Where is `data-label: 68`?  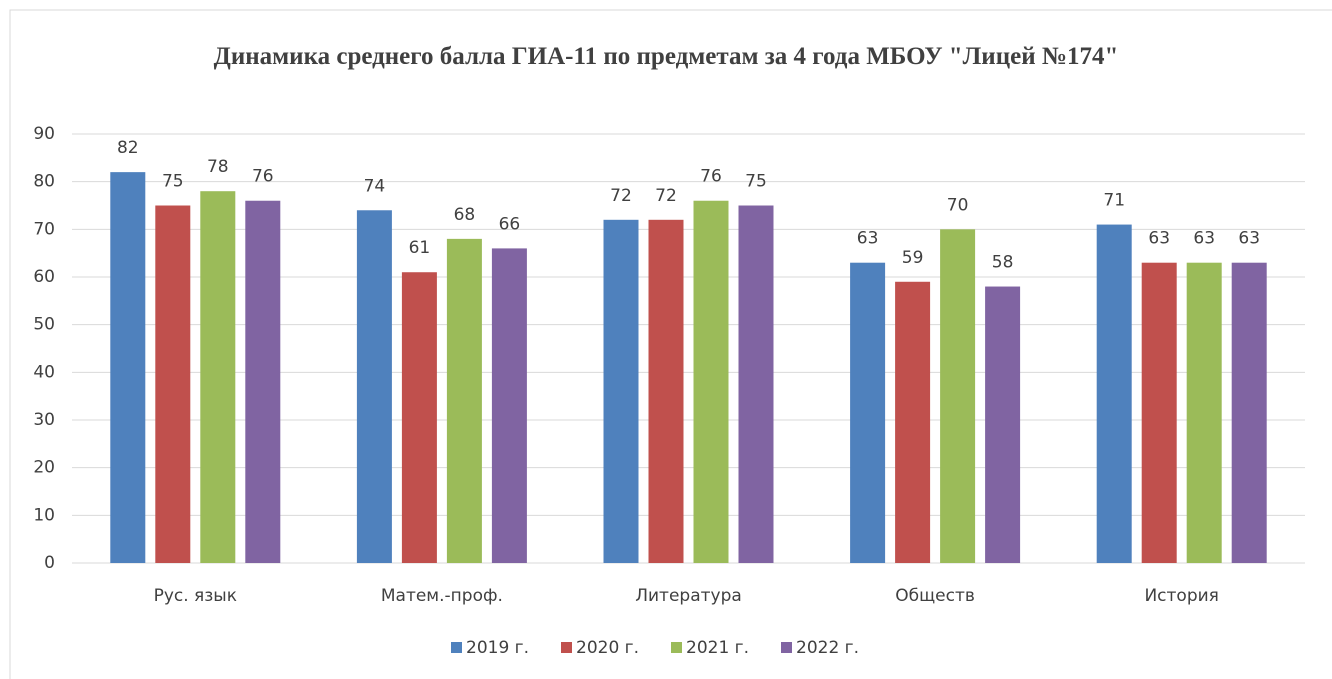
data-label: 68 is located at coordinates (465, 215).